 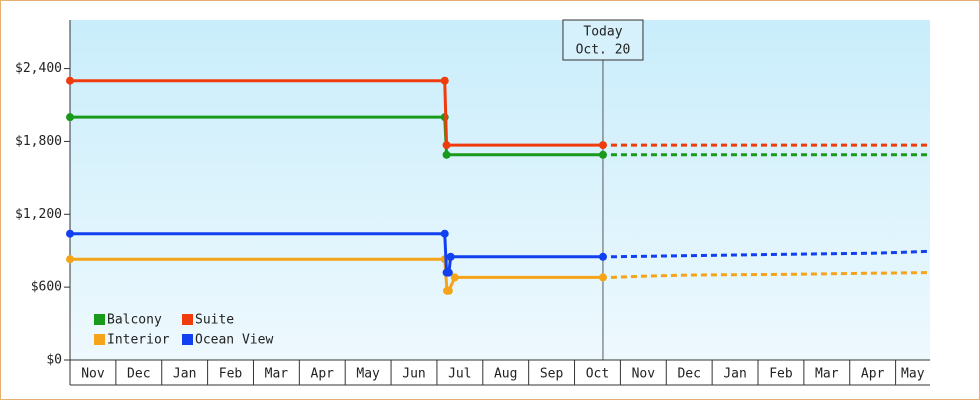 I want to click on today-label: Today, so click(x=602, y=32).